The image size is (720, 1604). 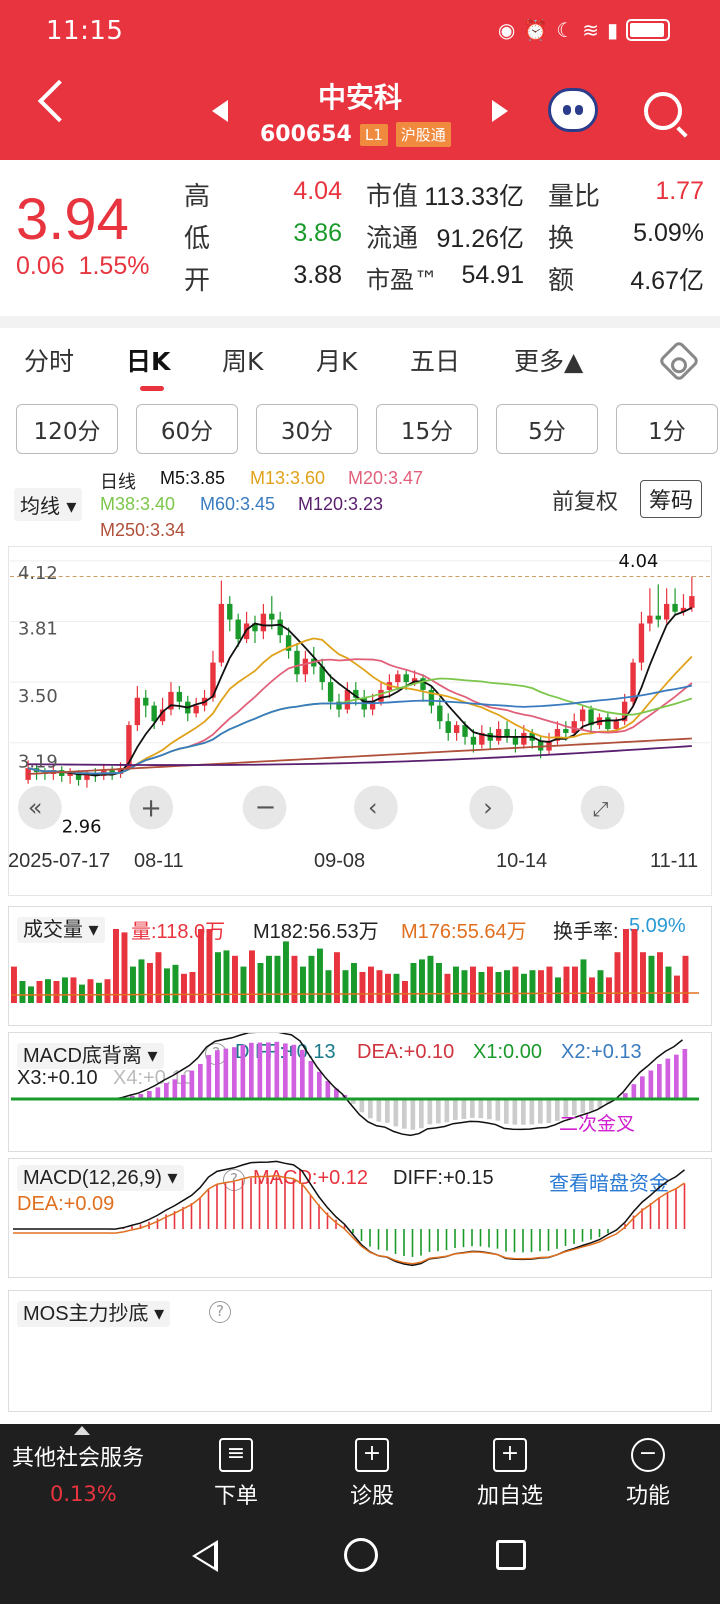 I want to click on mcap-value: 113.33亿, so click(x=474, y=197).